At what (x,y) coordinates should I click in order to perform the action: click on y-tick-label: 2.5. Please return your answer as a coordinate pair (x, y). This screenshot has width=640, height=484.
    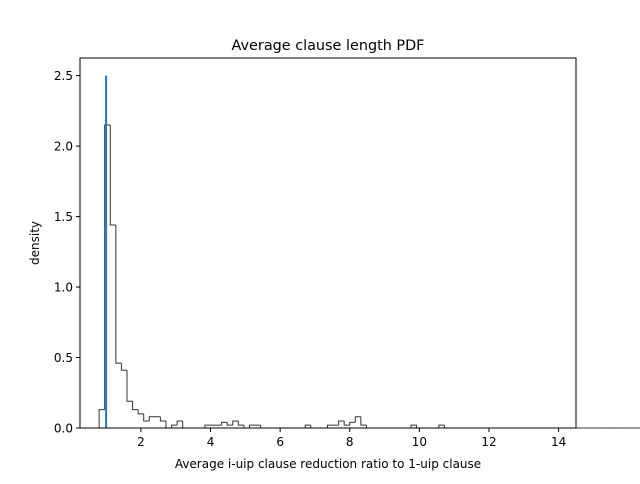
    Looking at the image, I should click on (63, 76).